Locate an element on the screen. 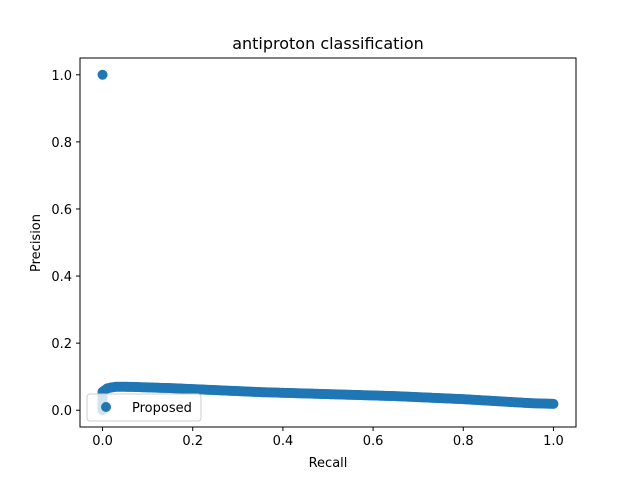 The height and width of the screenshot is (480, 640). y-tick-label: 0.0 is located at coordinates (61, 411).